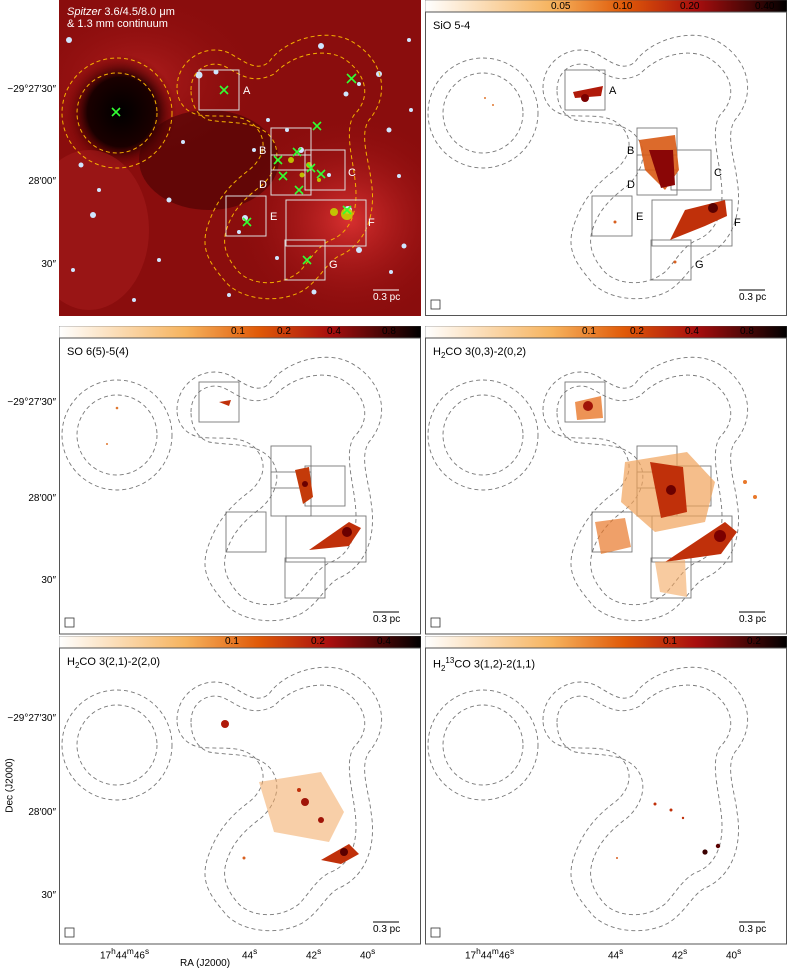 The width and height of the screenshot is (789, 971). Describe the element at coordinates (284, 331) in the screenshot. I see `so-cb-tick-2: 0.2` at that location.